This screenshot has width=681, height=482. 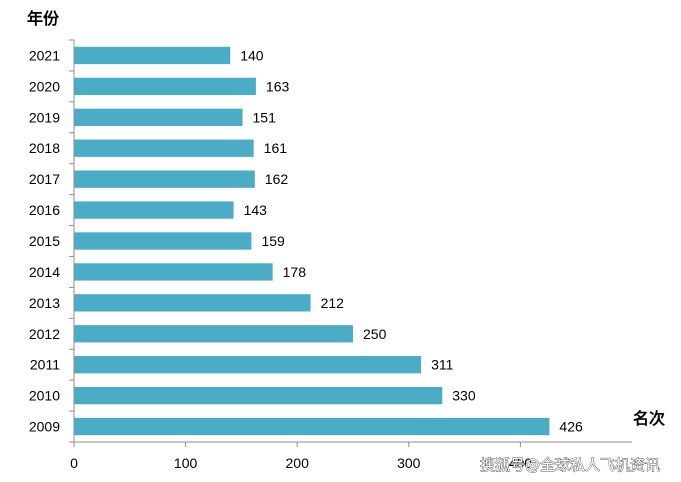 I want to click on bar-2016, so click(x=154, y=210).